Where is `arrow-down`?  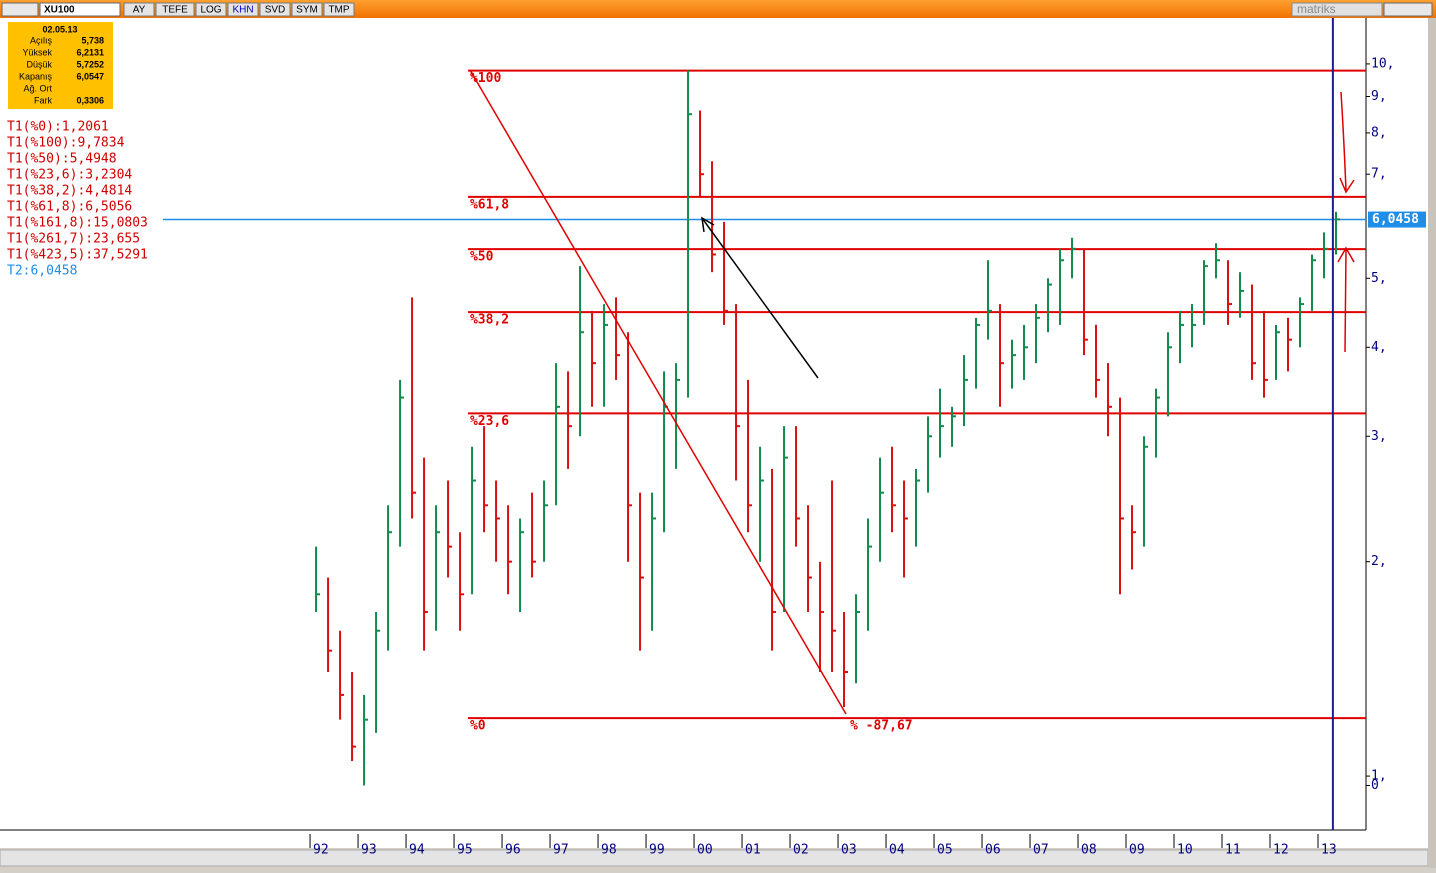
arrow-down is located at coordinates (1347, 142).